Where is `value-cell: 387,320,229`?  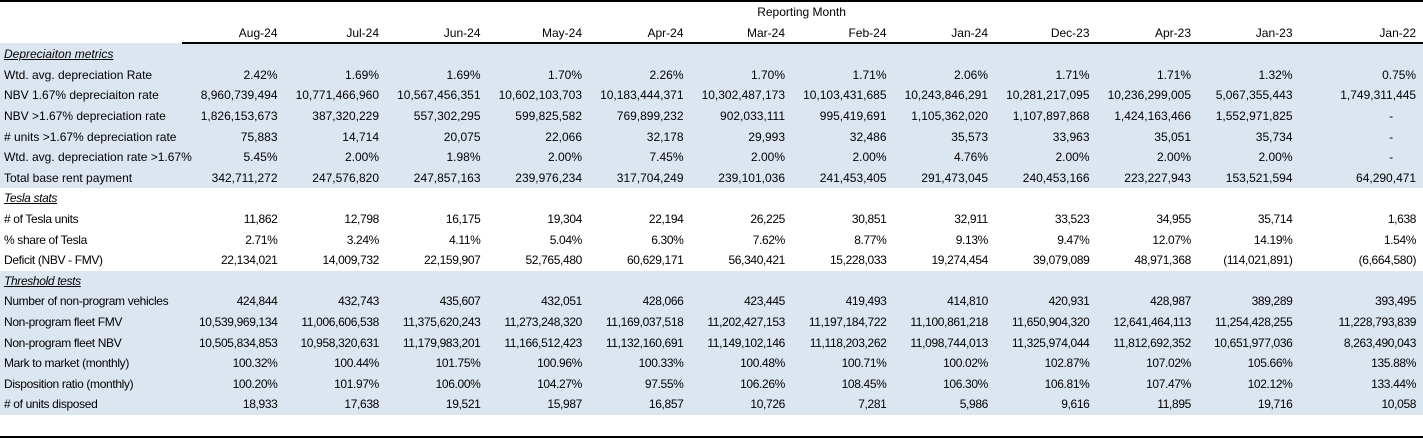 value-cell: 387,320,229 is located at coordinates (334, 116).